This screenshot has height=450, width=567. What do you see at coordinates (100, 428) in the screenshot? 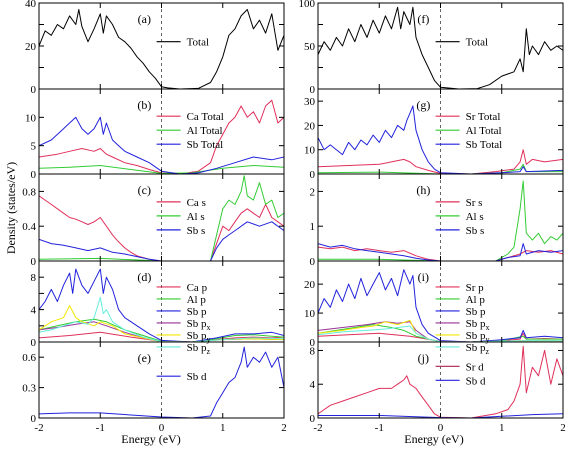
I see `x-tick-label: -1` at bounding box center [100, 428].